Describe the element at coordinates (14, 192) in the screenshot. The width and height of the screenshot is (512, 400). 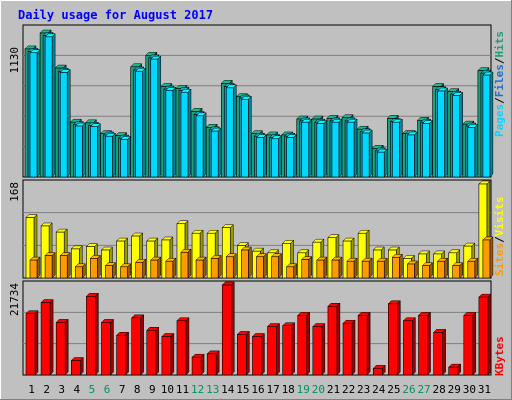
I see `middle-ymax-label: 168` at that location.